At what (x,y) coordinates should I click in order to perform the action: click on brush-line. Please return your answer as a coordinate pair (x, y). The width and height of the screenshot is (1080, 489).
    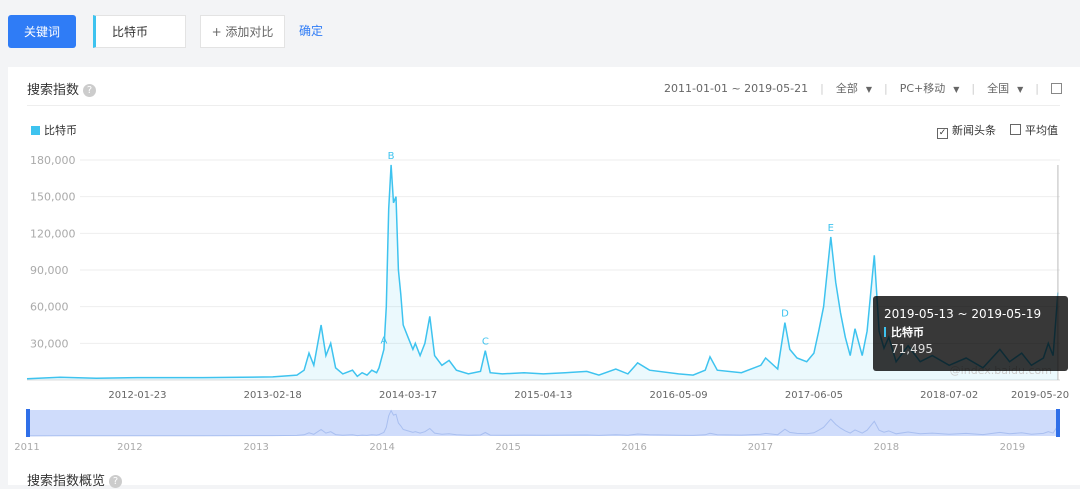
    Looking at the image, I should click on (542, 423).